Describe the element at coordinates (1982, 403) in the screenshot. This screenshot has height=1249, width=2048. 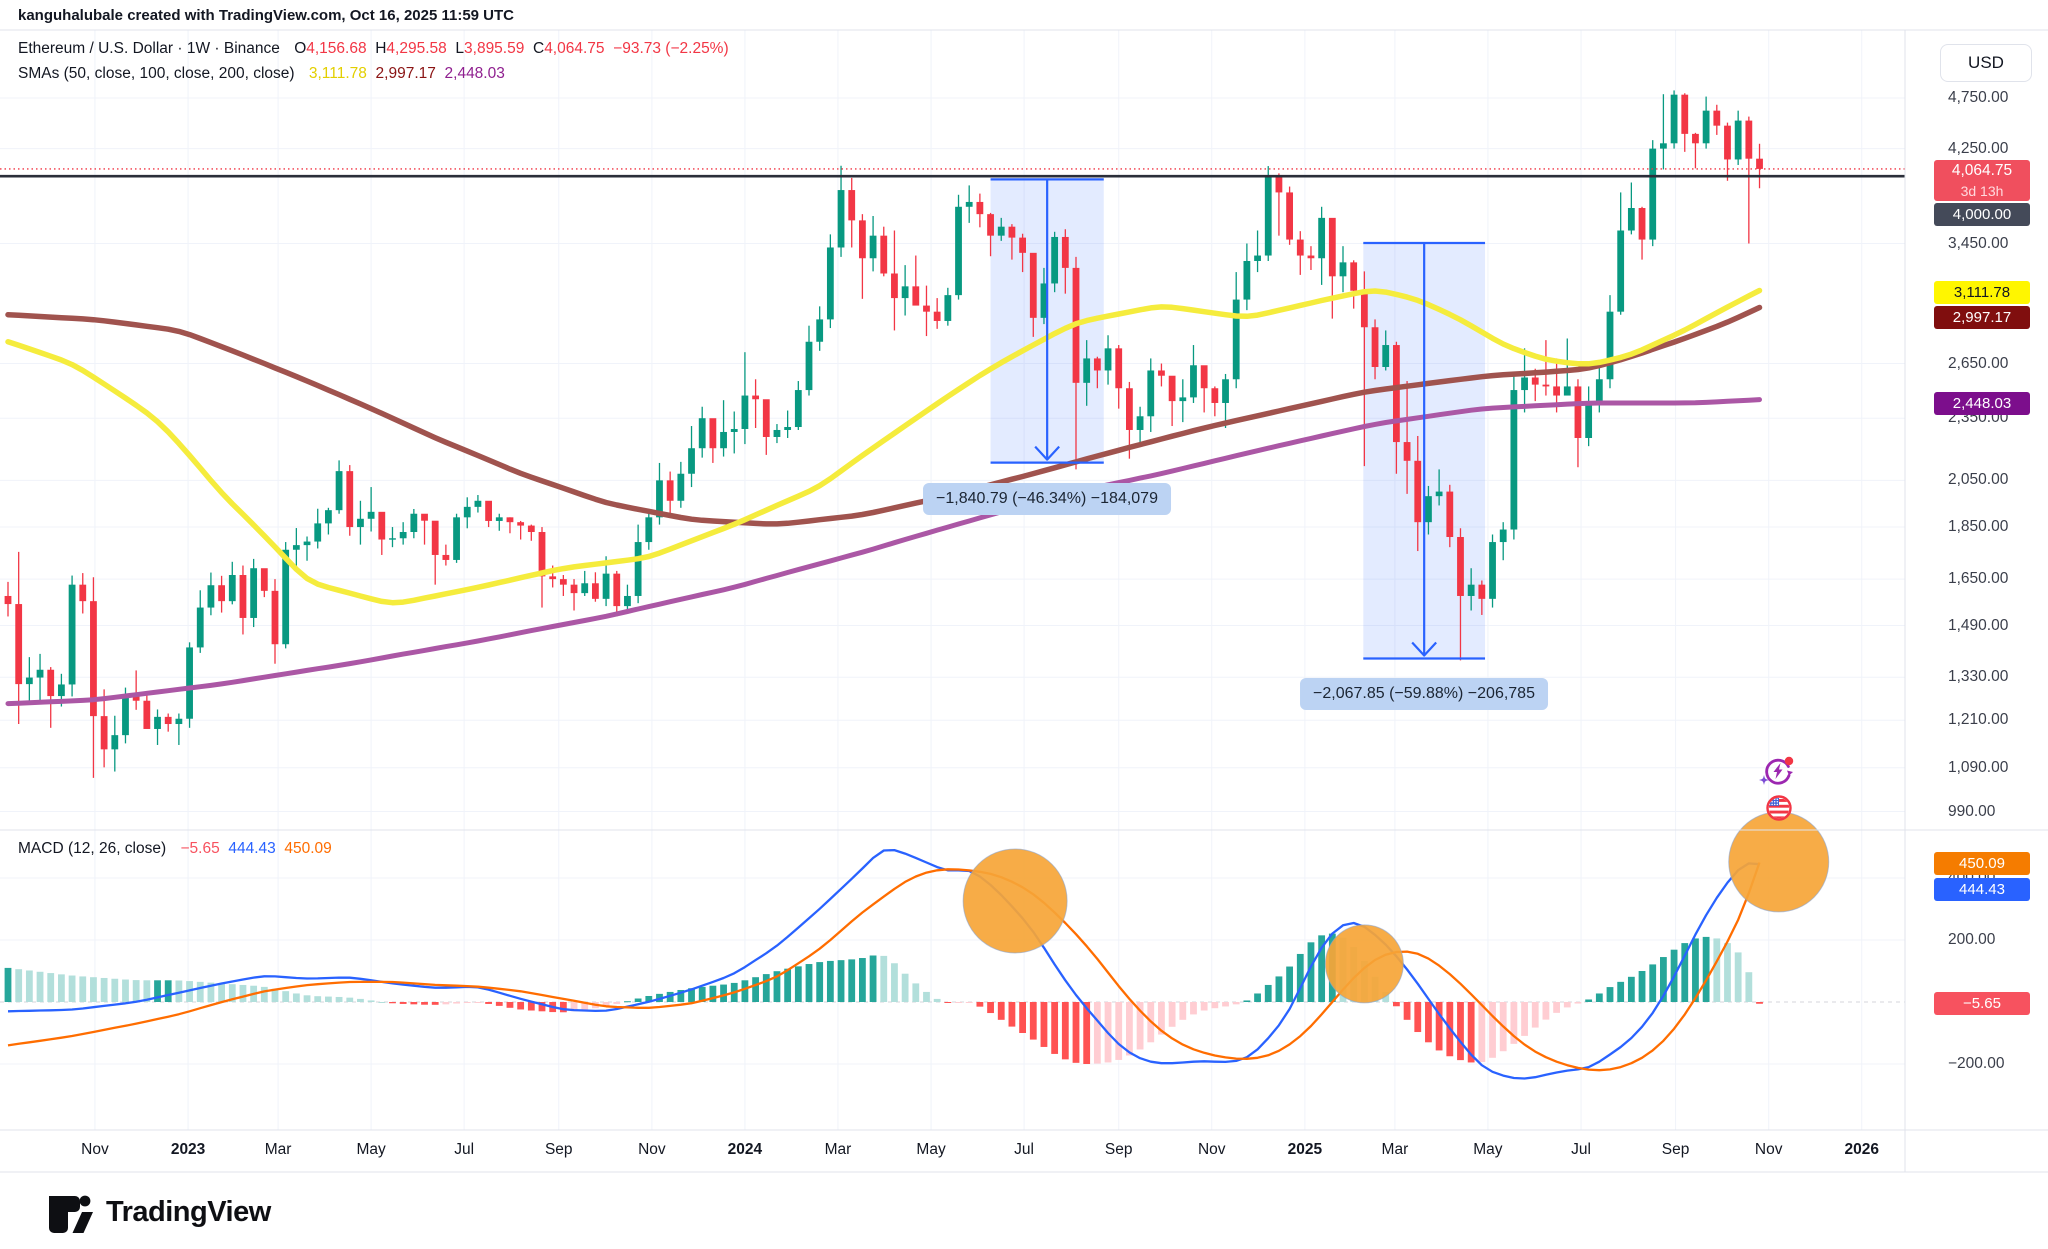
I see `sma200-badge: 2,448.03` at that location.